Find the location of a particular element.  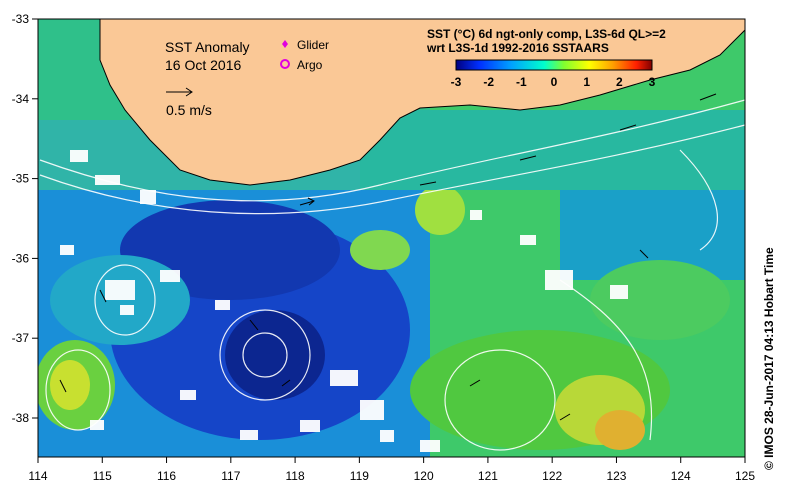

colorbar-tick-label: -2 is located at coordinates (488, 82).